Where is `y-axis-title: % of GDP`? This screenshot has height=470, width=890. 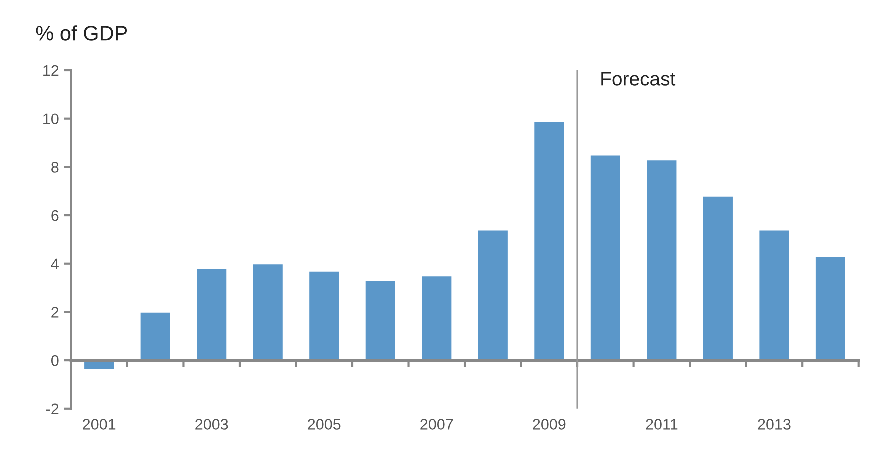
y-axis-title: % of GDP is located at coordinates (82, 33).